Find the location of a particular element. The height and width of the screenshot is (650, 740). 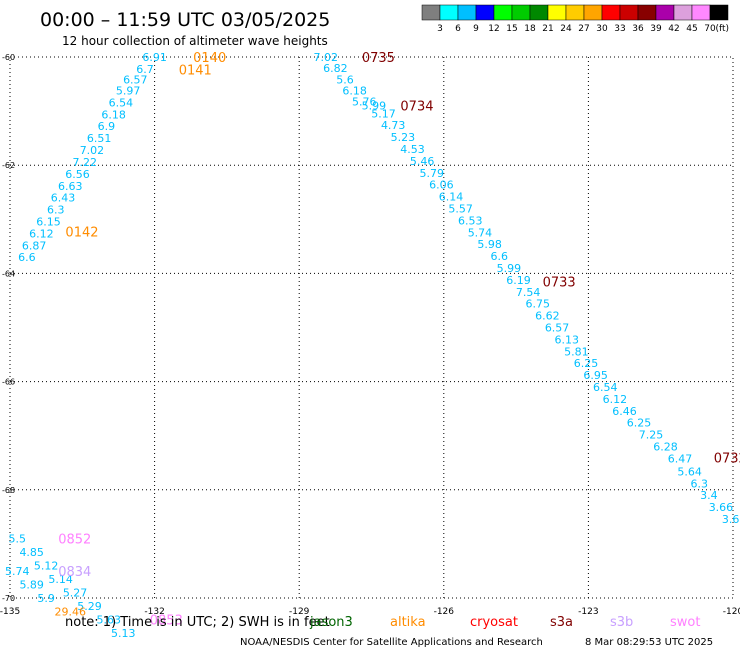

wave-height-point: 3.6 is located at coordinates (731, 519).